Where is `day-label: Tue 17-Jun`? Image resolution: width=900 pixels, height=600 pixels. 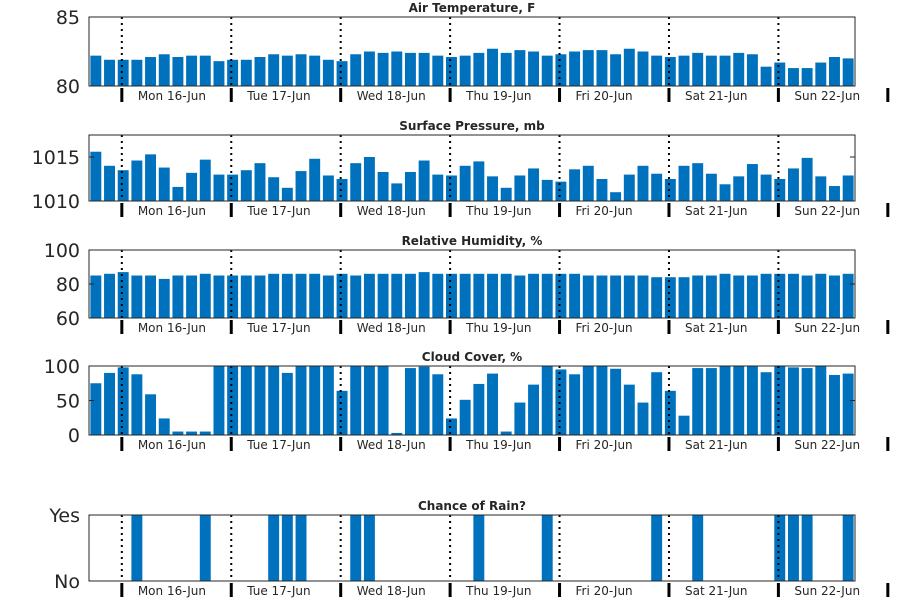
day-label: Tue 17-Jun is located at coordinates (278, 591).